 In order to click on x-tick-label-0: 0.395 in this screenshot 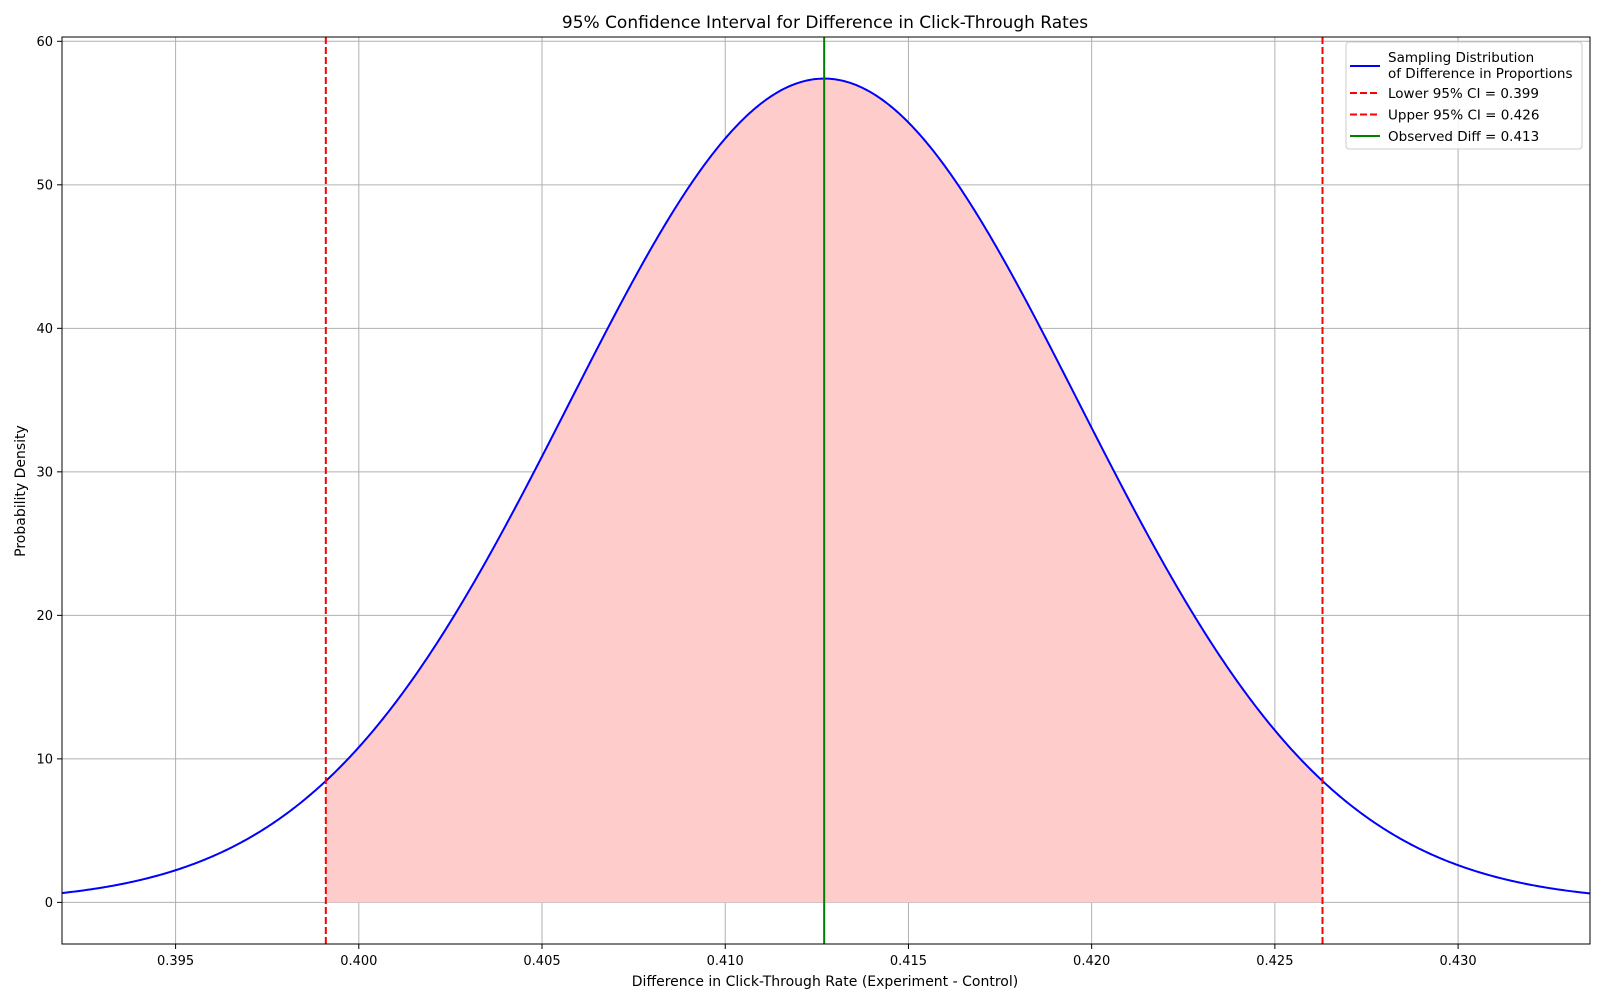, I will do `click(175, 961)`.